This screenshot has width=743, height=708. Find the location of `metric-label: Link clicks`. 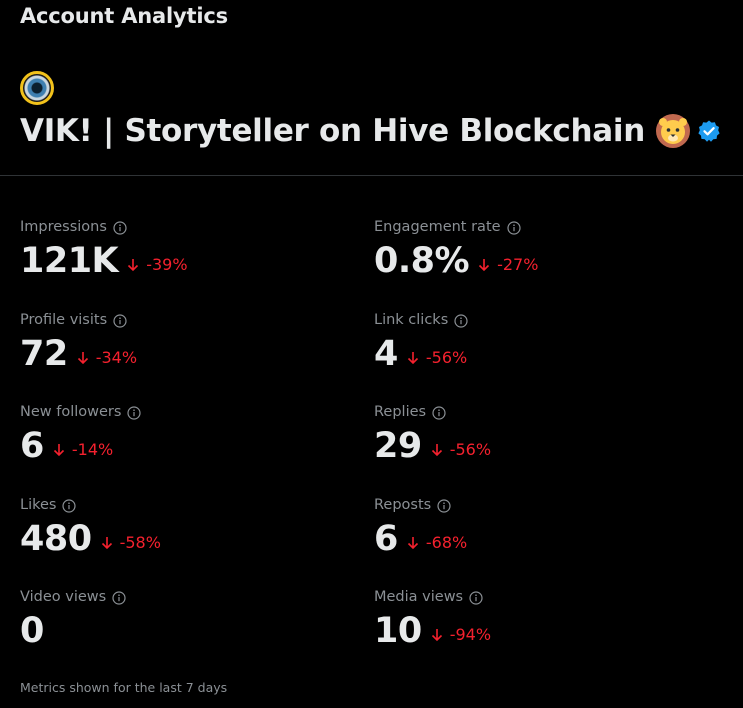

metric-label: Link clicks is located at coordinates (411, 320).